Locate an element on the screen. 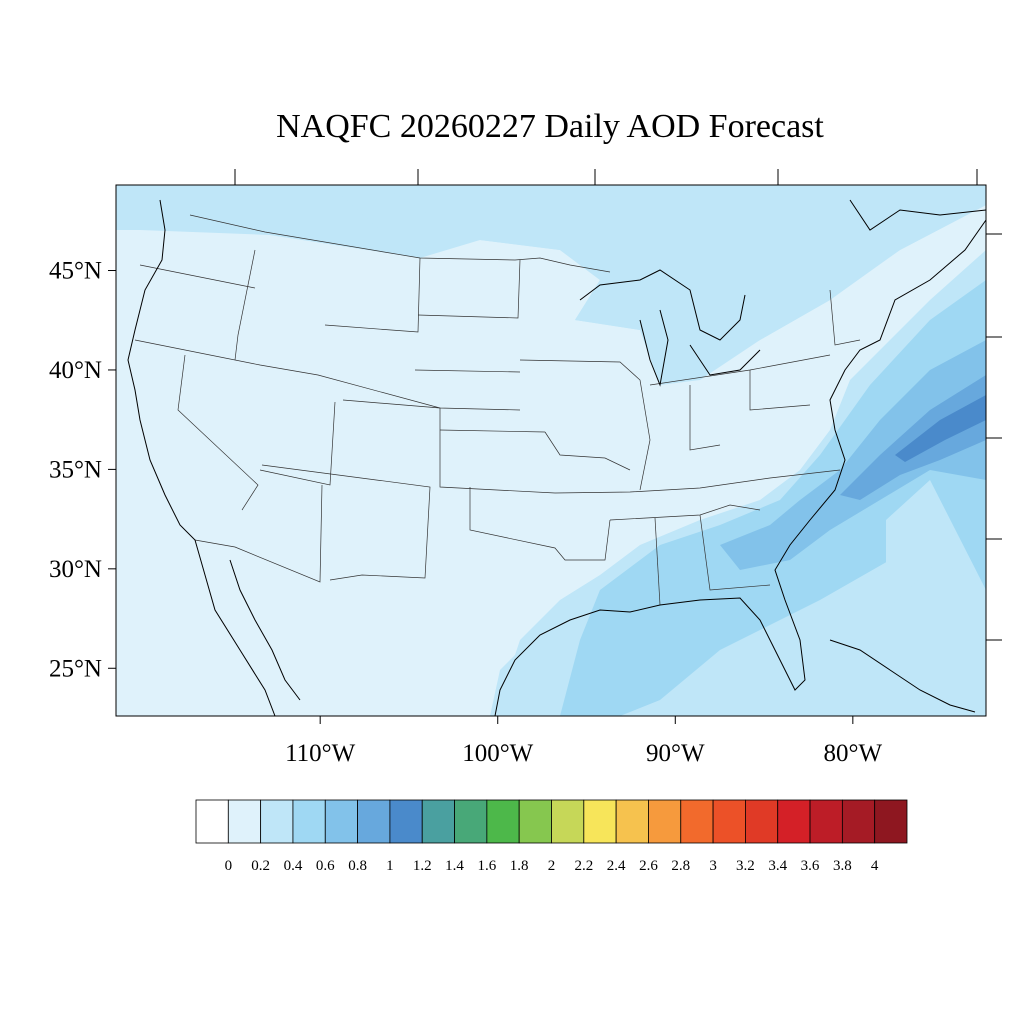  colorbar-label: 0.4 is located at coordinates (293, 866).